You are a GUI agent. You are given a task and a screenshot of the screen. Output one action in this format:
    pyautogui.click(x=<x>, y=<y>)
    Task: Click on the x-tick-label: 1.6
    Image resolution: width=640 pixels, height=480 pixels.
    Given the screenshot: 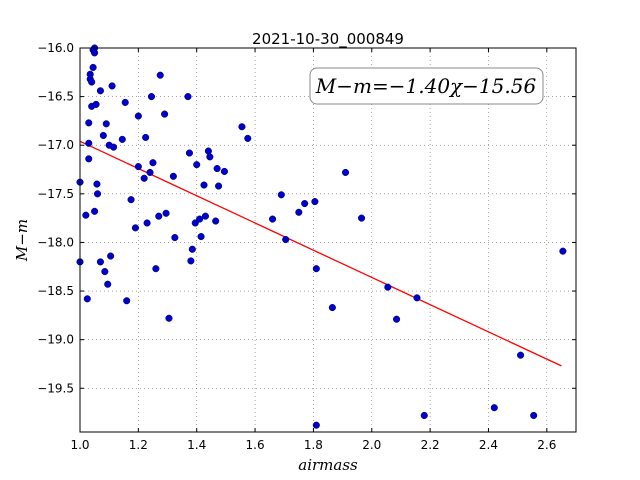 What is the action you would take?
    pyautogui.click(x=255, y=445)
    